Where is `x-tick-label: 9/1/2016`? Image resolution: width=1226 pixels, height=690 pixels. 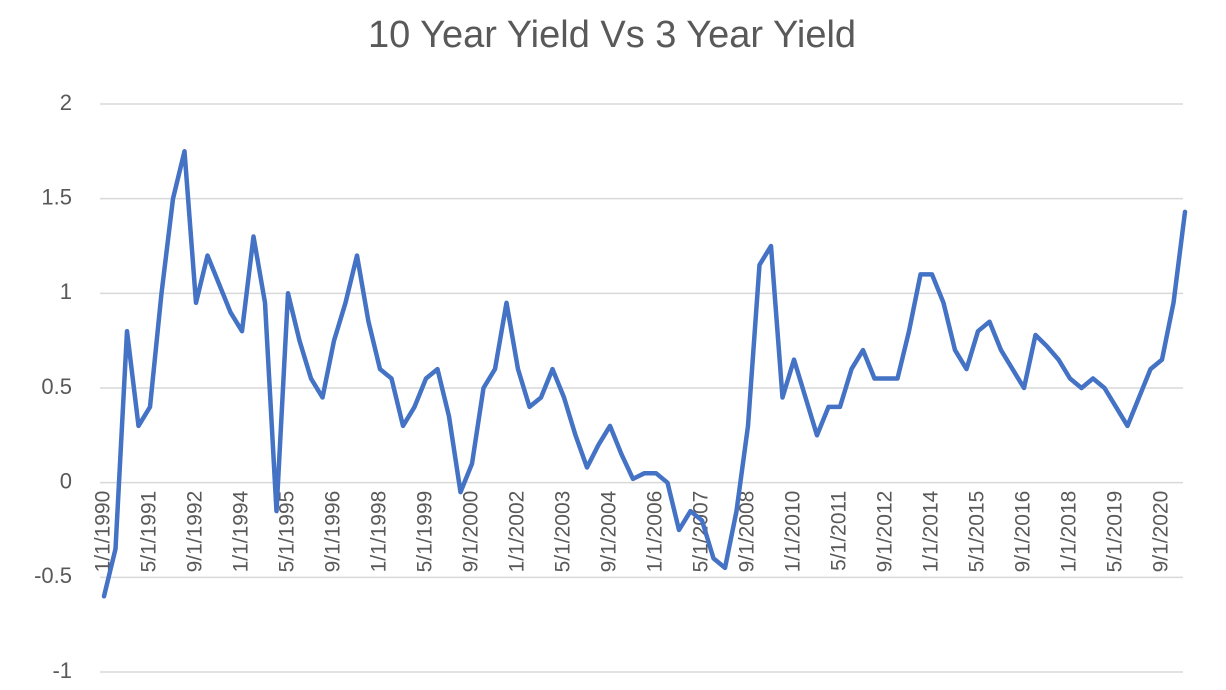 x-tick-label: 9/1/2016 is located at coordinates (1023, 532).